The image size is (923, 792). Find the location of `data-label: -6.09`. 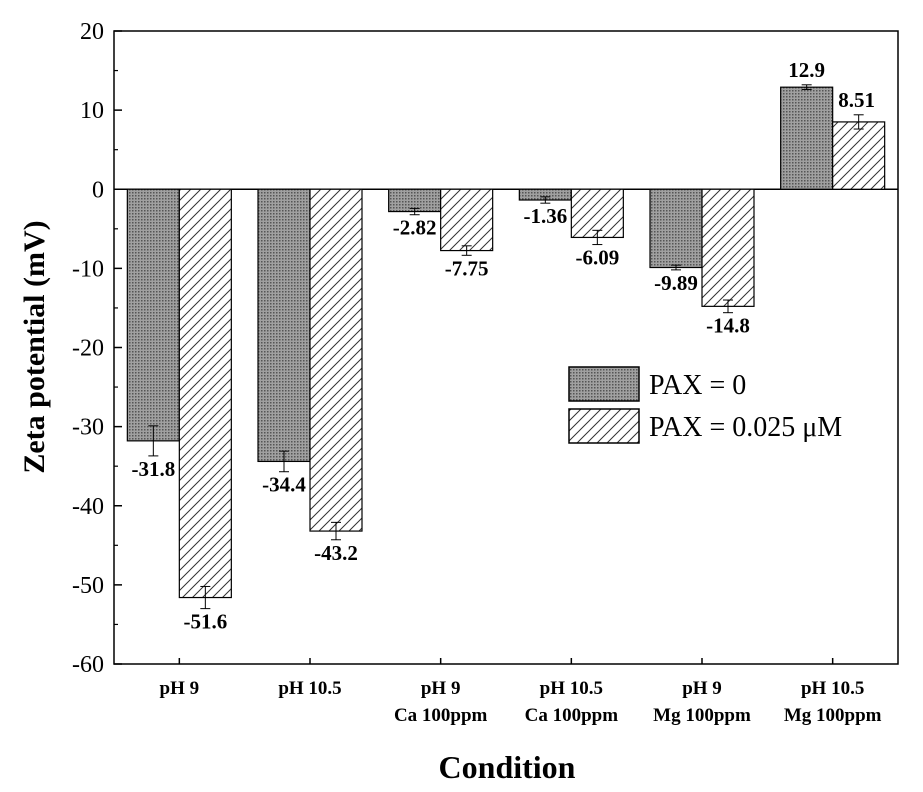

data-label: -6.09 is located at coordinates (597, 258).